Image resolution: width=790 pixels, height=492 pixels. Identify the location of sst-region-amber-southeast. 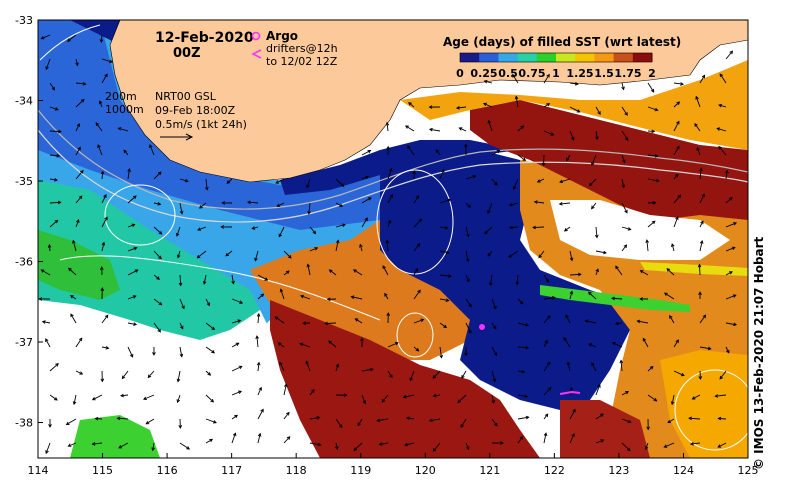
(704, 404).